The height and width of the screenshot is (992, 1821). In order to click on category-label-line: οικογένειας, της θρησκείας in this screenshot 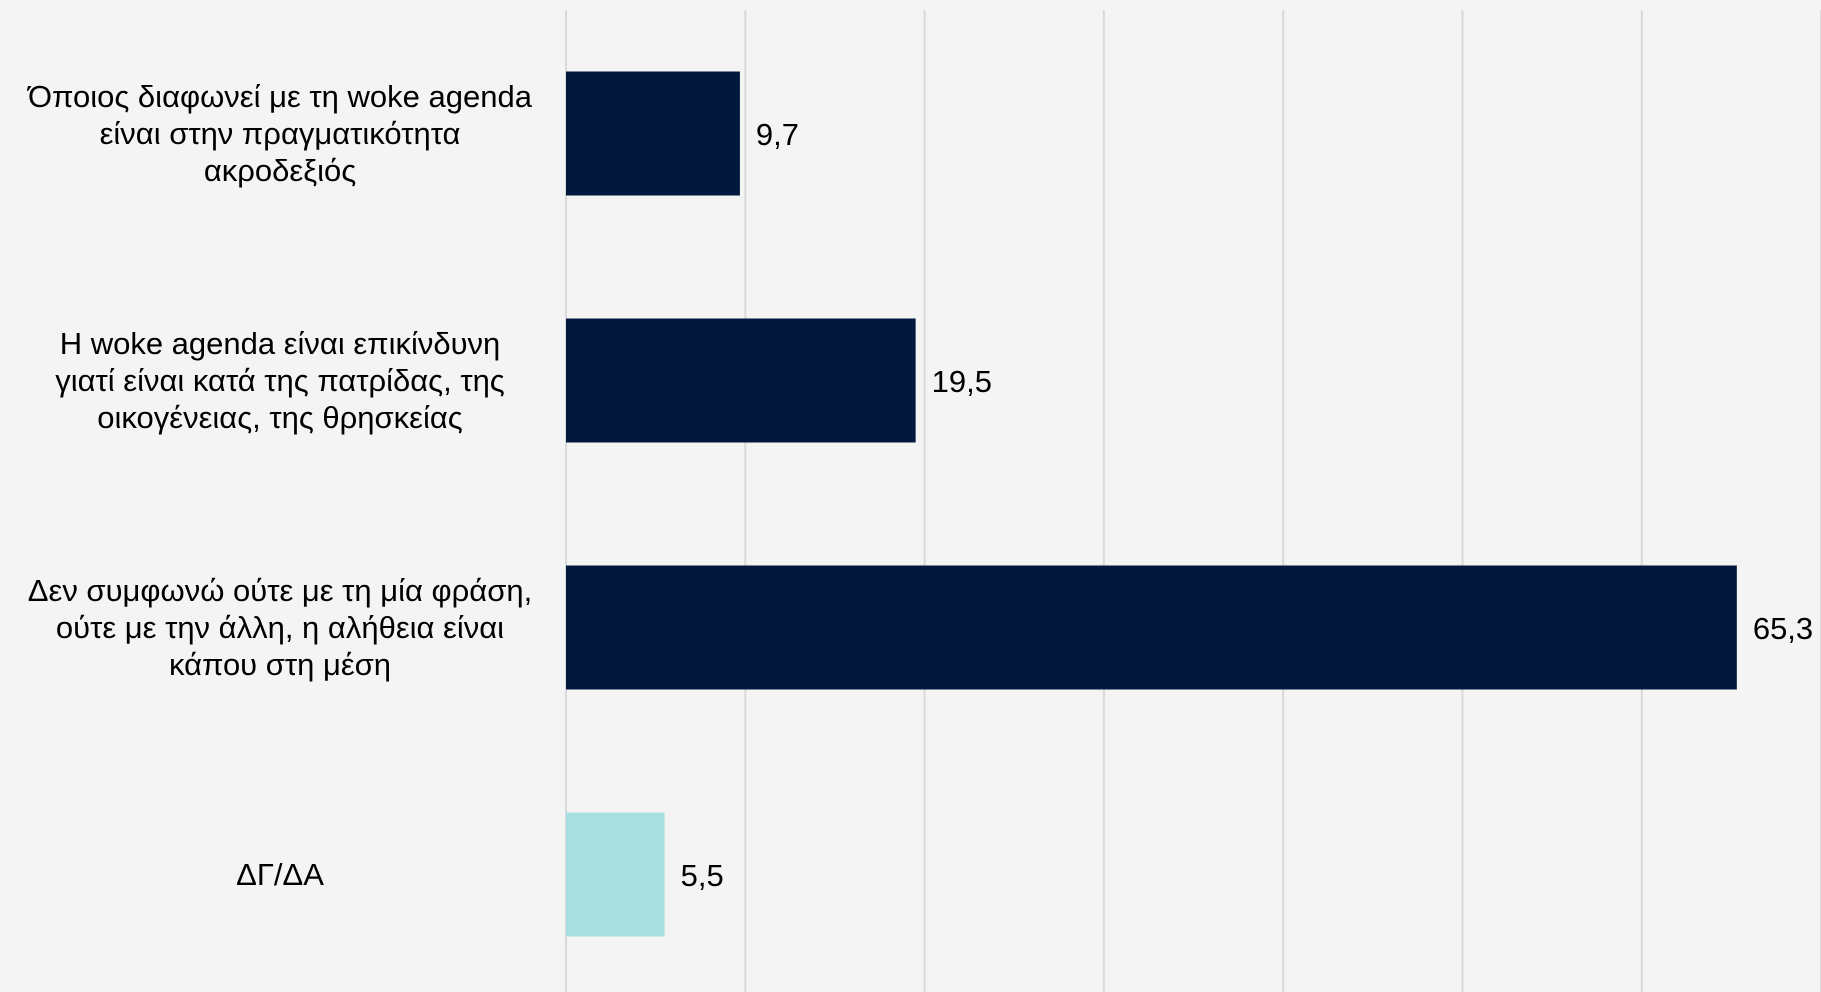, I will do `click(280, 417)`.